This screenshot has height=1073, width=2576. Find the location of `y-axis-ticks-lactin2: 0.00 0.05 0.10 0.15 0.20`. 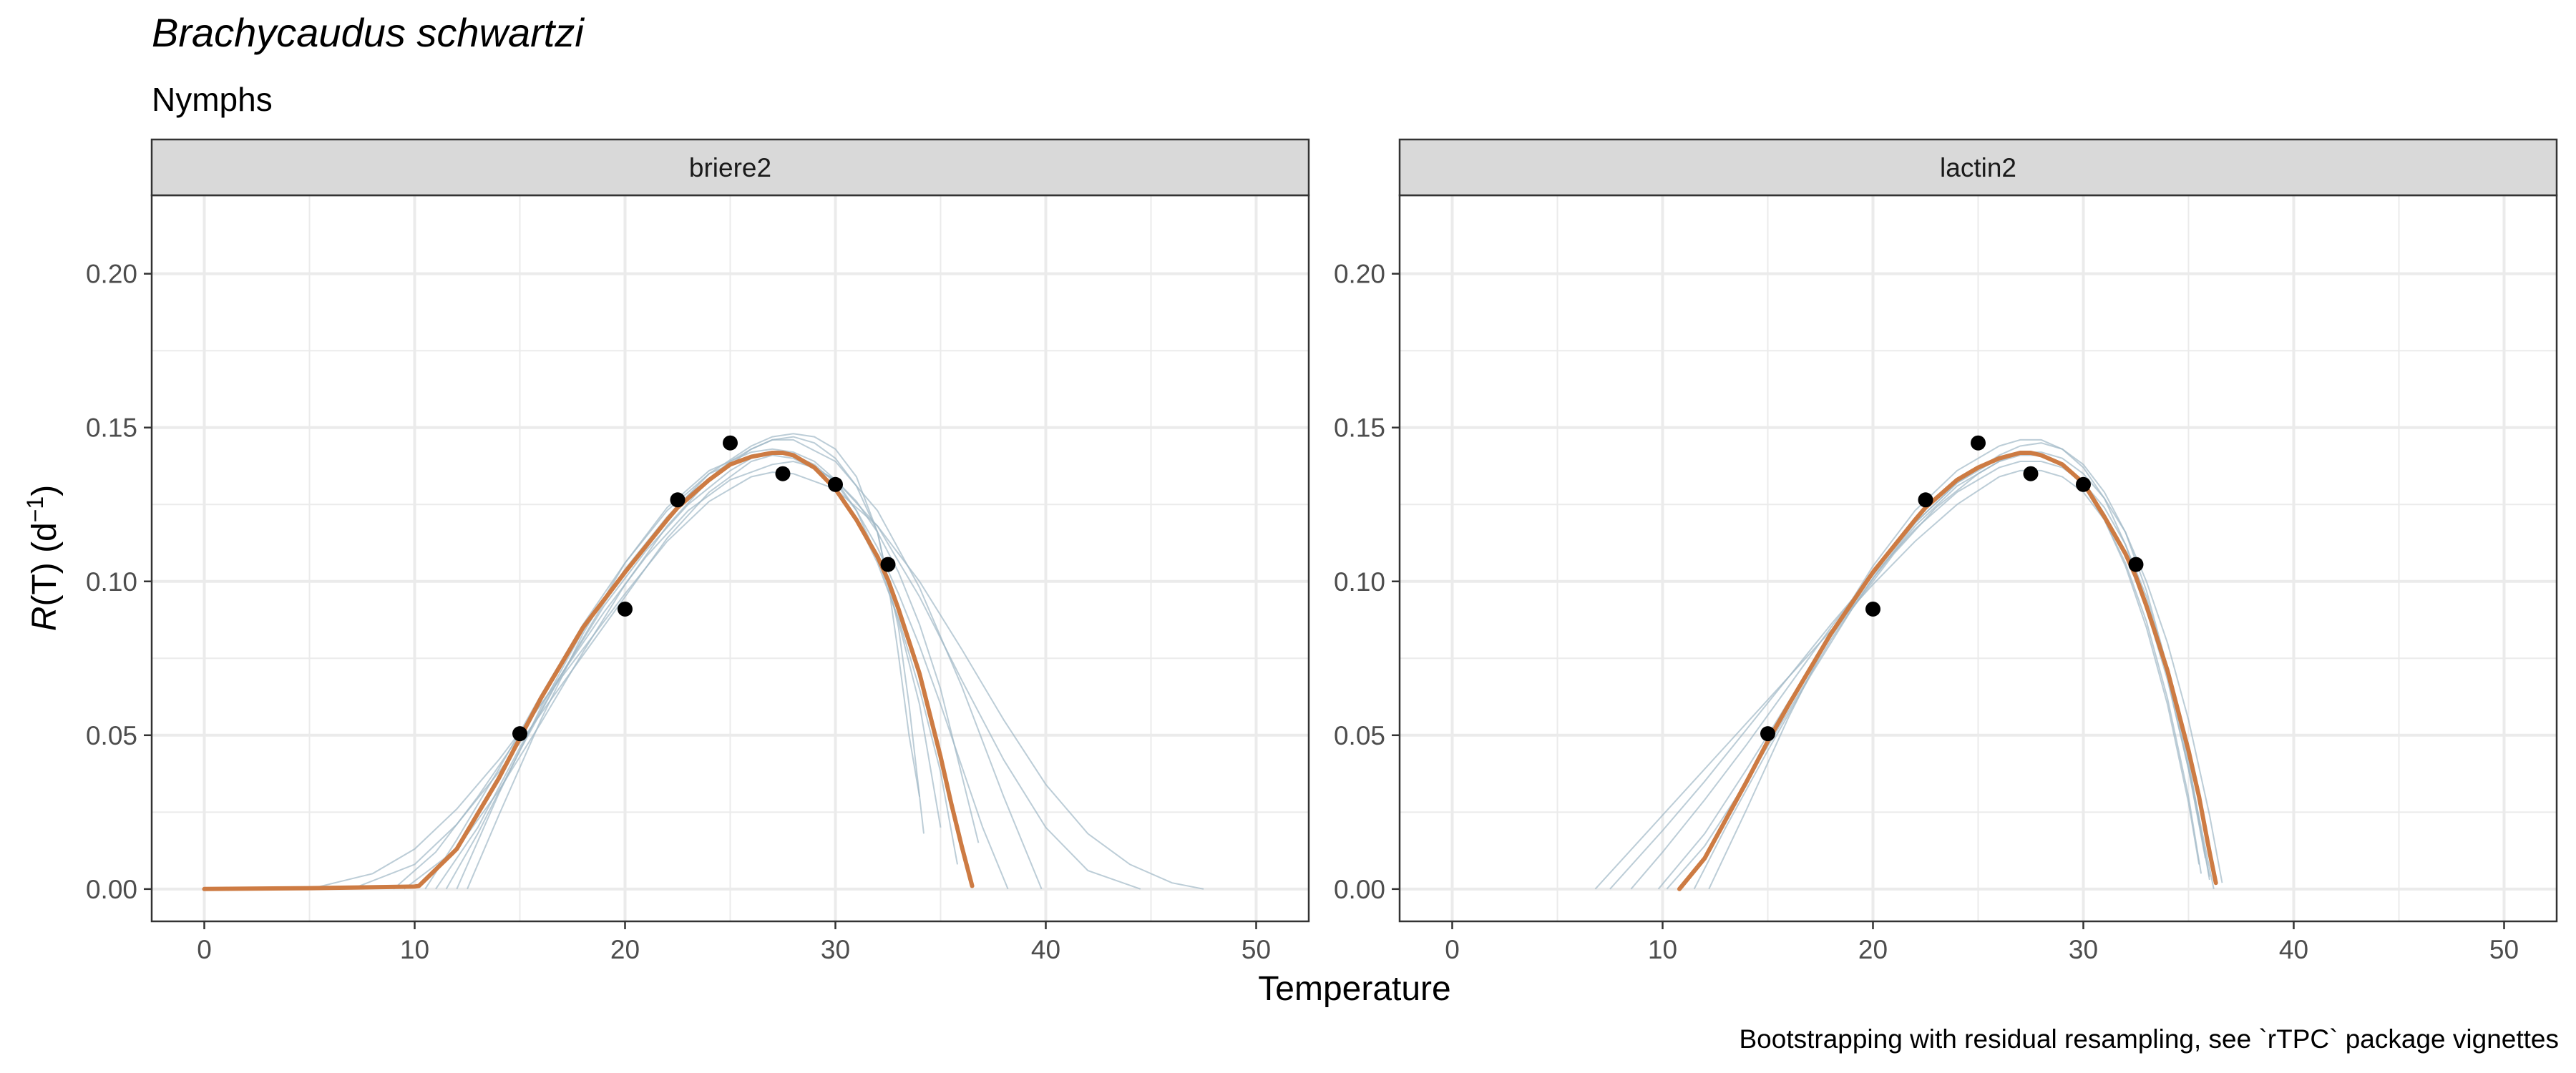

y-axis-ticks-lactin2: 0.00 0.05 0.10 0.15 0.20 is located at coordinates (1367, 582).